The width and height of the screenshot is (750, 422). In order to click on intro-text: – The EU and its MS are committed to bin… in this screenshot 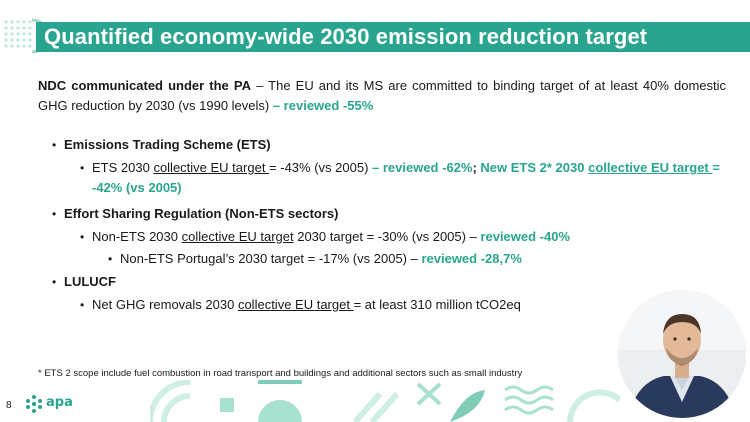, I will do `click(382, 95)`.